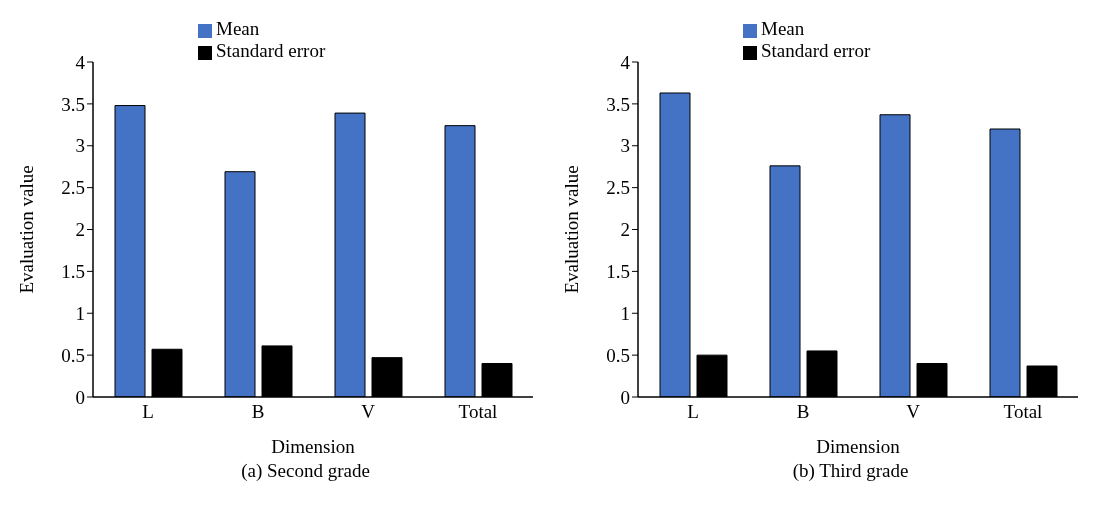 The image size is (1100, 521). Describe the element at coordinates (305, 471) in the screenshot. I see `text: (a) Second grade` at that location.